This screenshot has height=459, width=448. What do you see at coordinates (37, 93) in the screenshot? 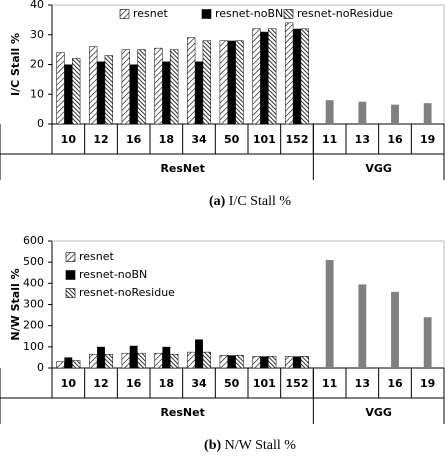
I see `y-tick-label: 10` at bounding box center [37, 93].